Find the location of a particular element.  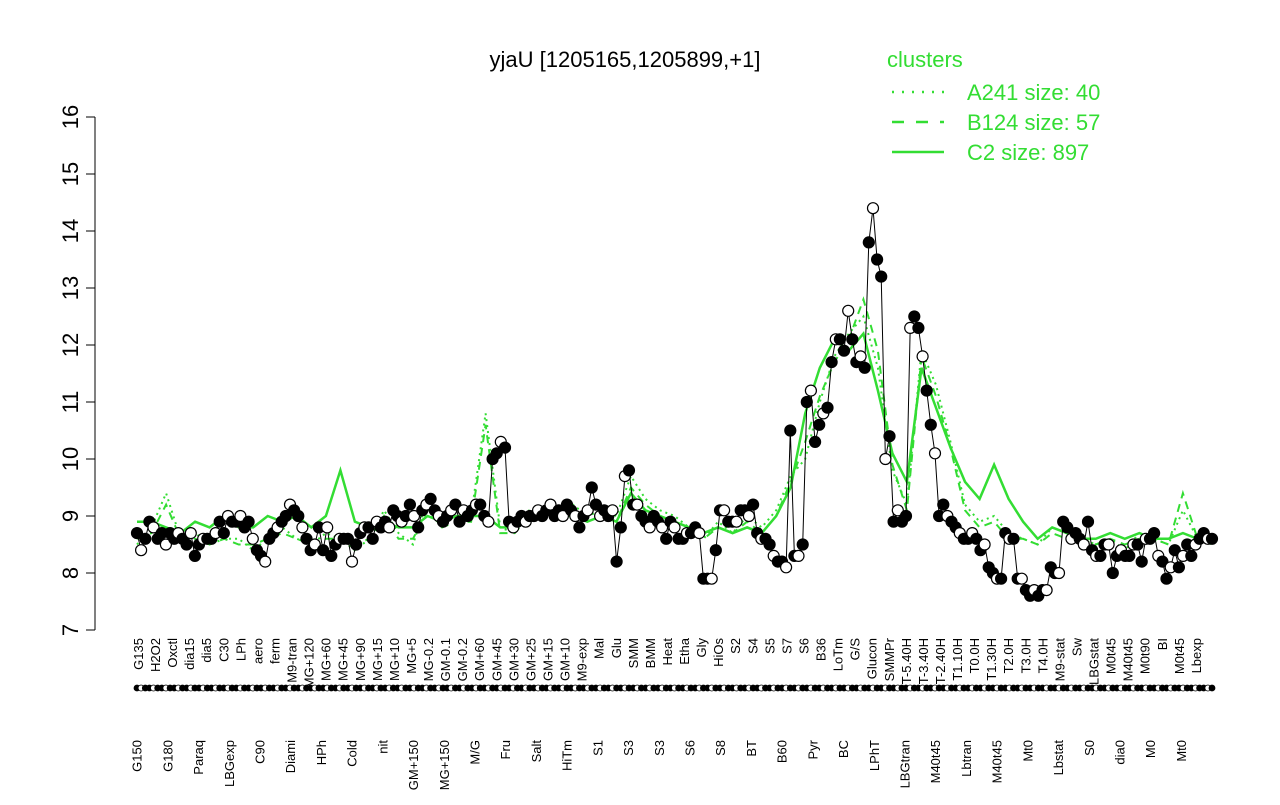

x-tick-label: H2O2 is located at coordinates (155, 655).